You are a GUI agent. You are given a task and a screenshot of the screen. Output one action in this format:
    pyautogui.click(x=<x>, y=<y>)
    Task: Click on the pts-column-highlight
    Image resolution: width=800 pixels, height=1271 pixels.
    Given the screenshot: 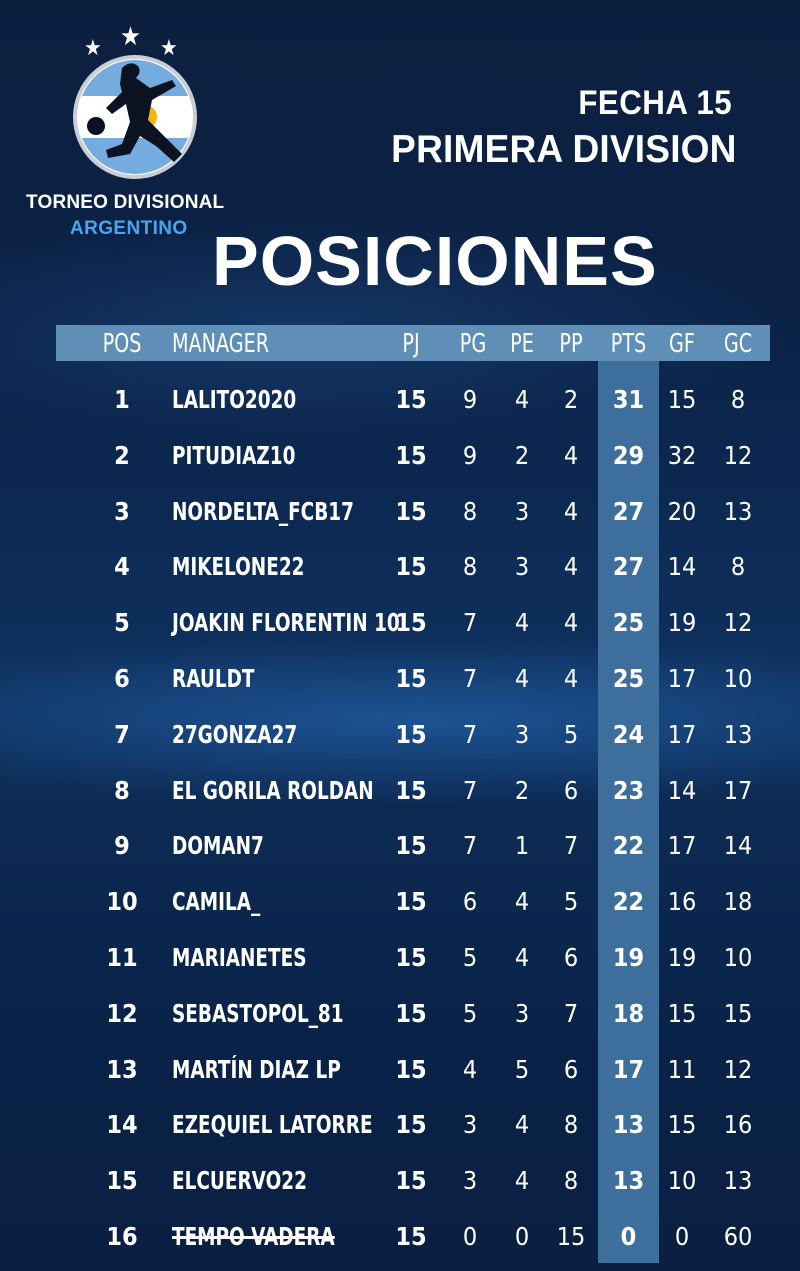 What is the action you would take?
    pyautogui.click(x=628, y=812)
    